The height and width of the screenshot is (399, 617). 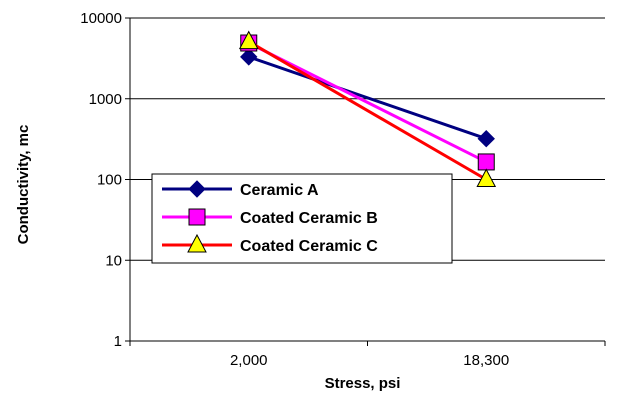 I want to click on x-tick-label: 18,300, so click(x=486, y=360).